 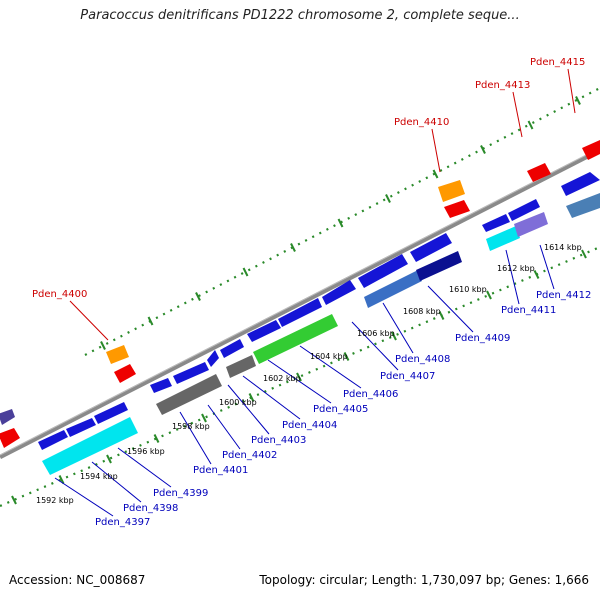 What do you see at coordinates (340, 409) in the screenshot?
I see `gene-label: Pden_4405` at bounding box center [340, 409].